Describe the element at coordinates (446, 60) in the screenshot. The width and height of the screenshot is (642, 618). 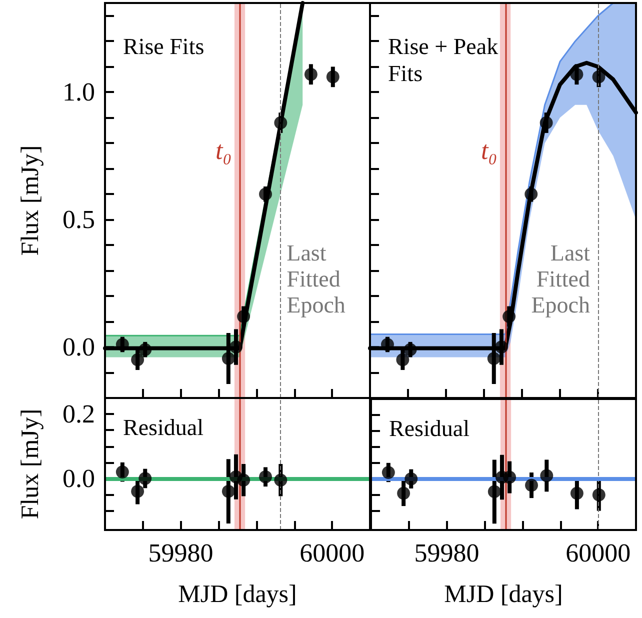
I see `annotation: Rise + Peak Fits` at that location.